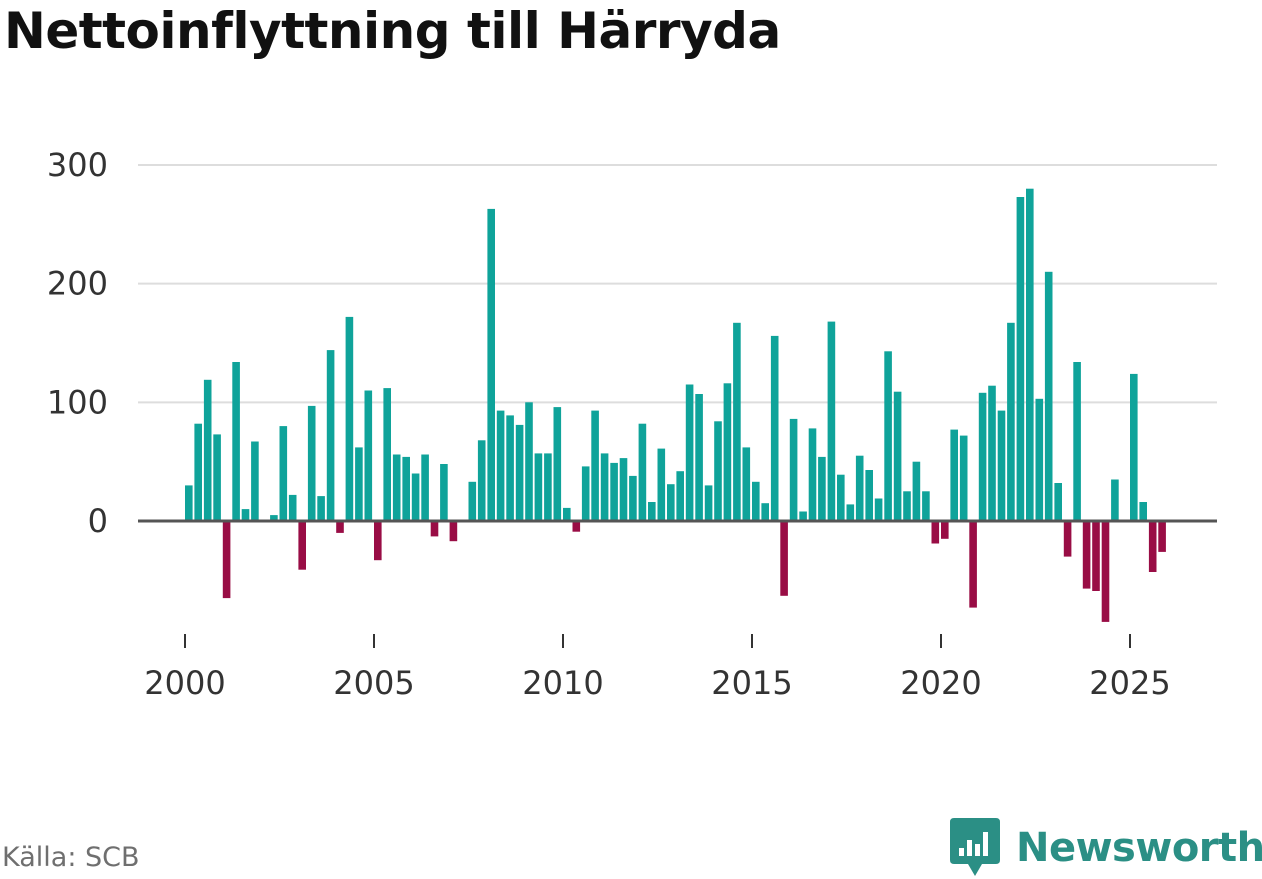  What do you see at coordinates (373, 683) in the screenshot?
I see `x-tick-label: 2005` at bounding box center [373, 683].